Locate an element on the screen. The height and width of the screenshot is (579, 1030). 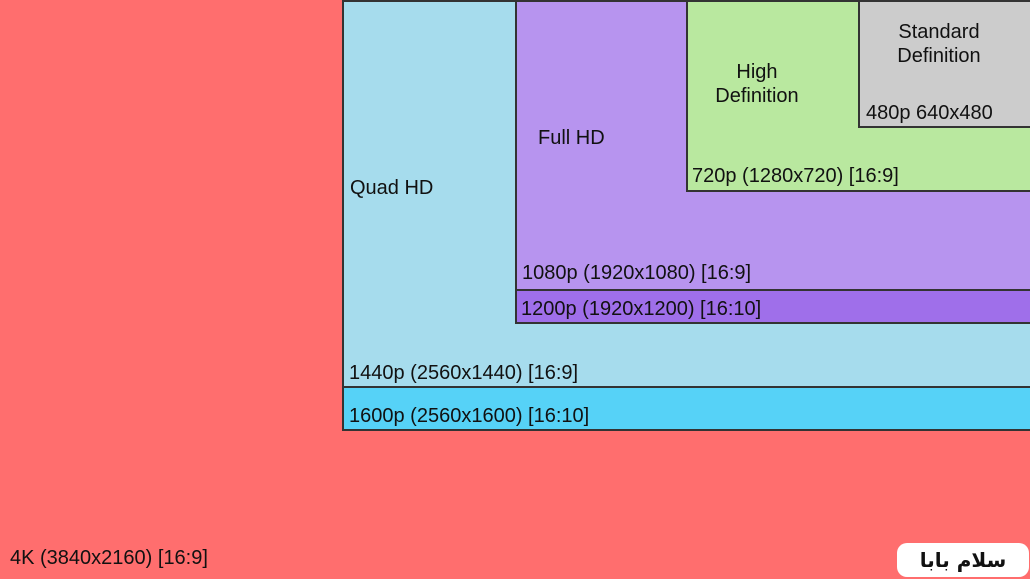
name-standard-definition: Standard Definition is located at coordinates (939, 44).